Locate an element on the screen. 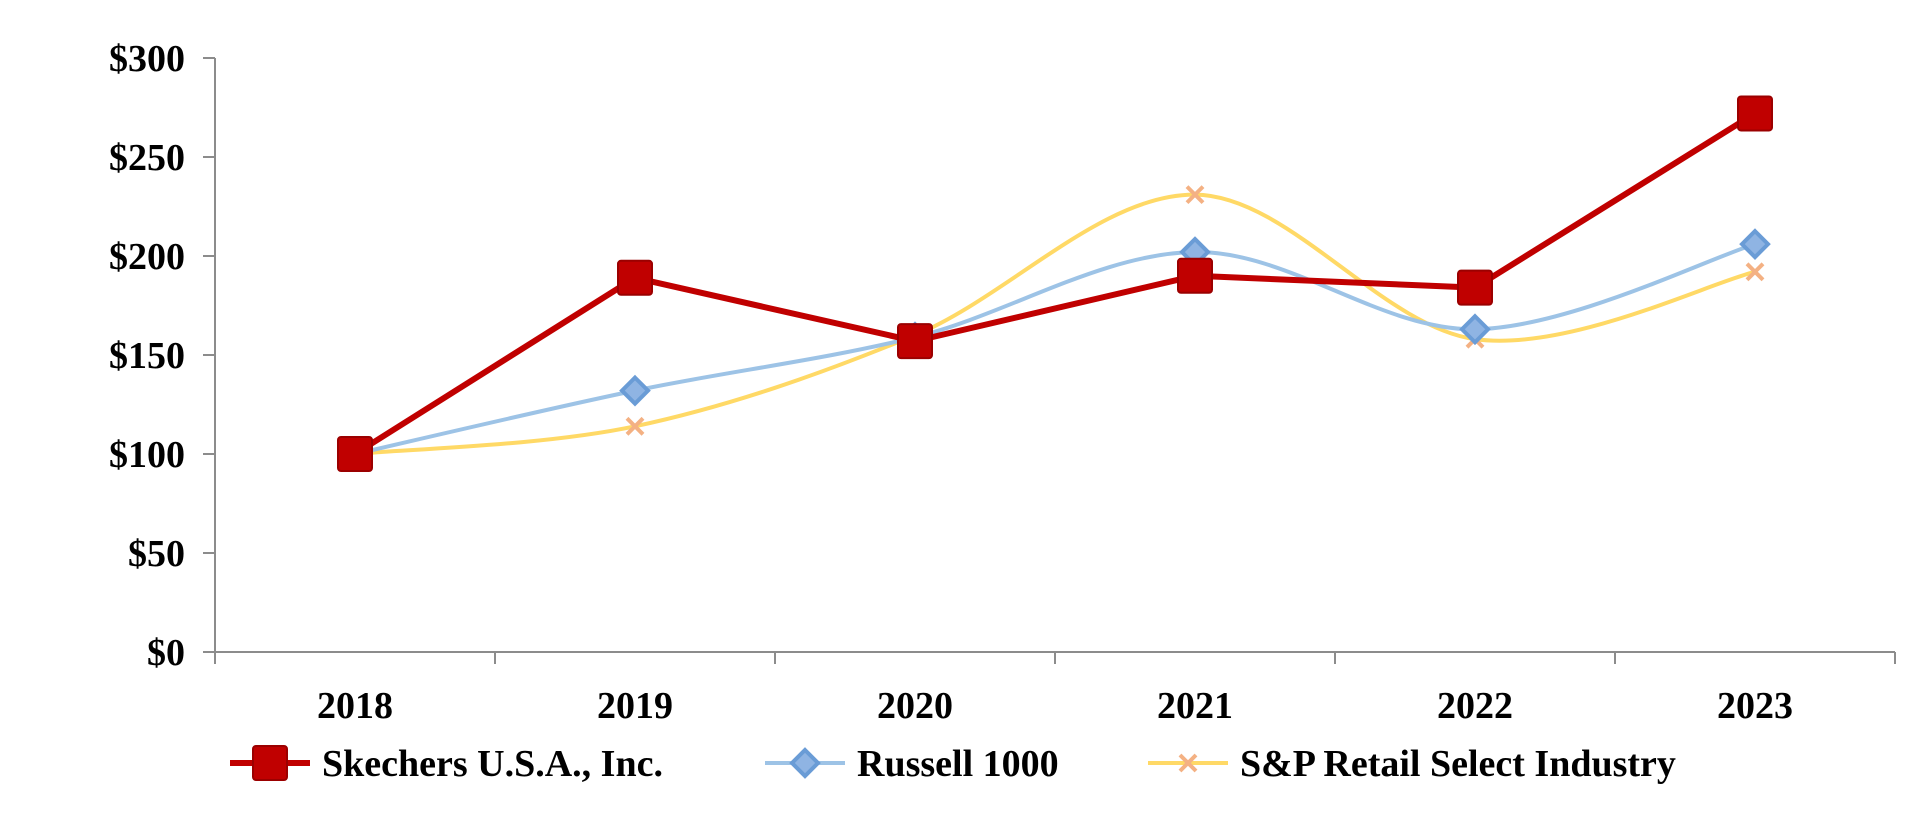 This screenshot has width=1932, height=822. y-tick-label: $250 is located at coordinates (147, 158).